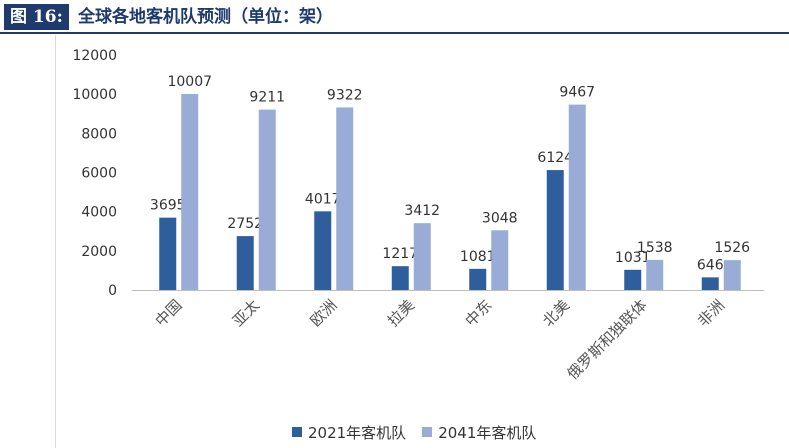 The height and width of the screenshot is (448, 789). I want to click on legend-label-2041: 2041年客机队, so click(487, 432).